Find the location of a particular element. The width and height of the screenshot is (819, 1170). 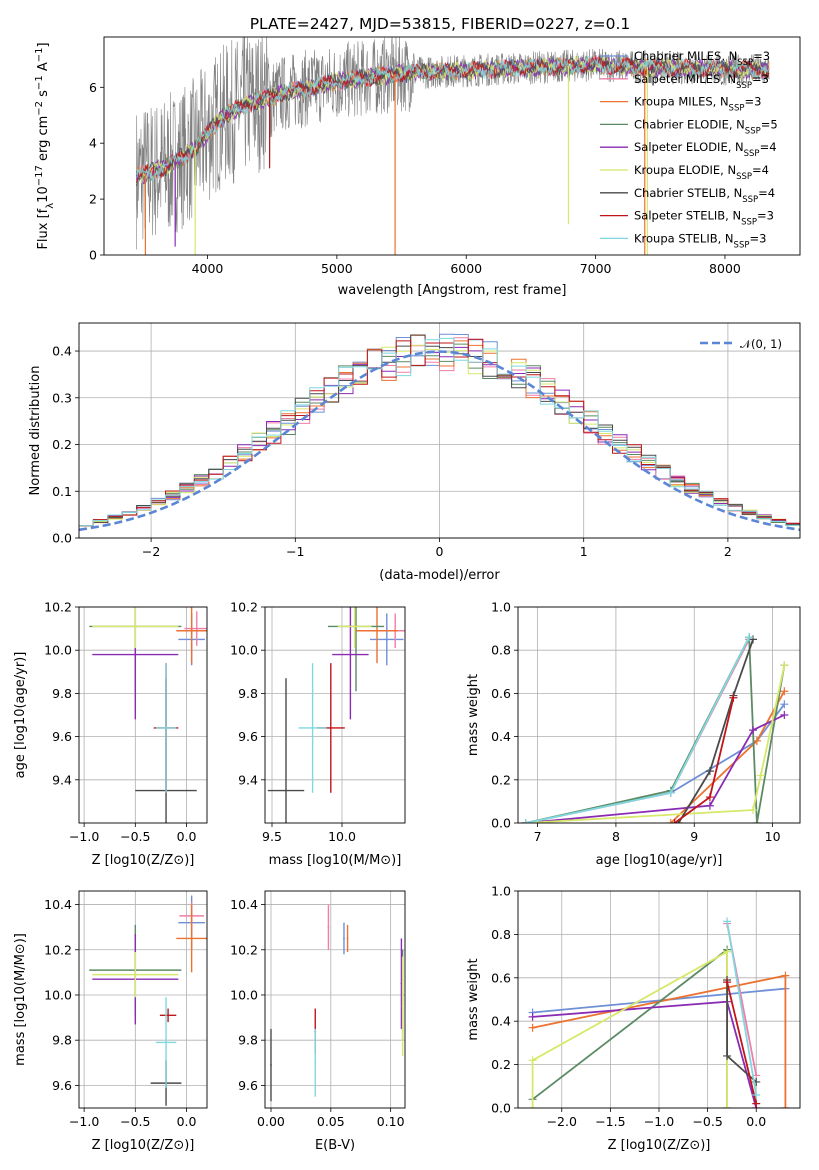

weight-vs-z-ytick-label: 0.0 is located at coordinates (501, 1108).